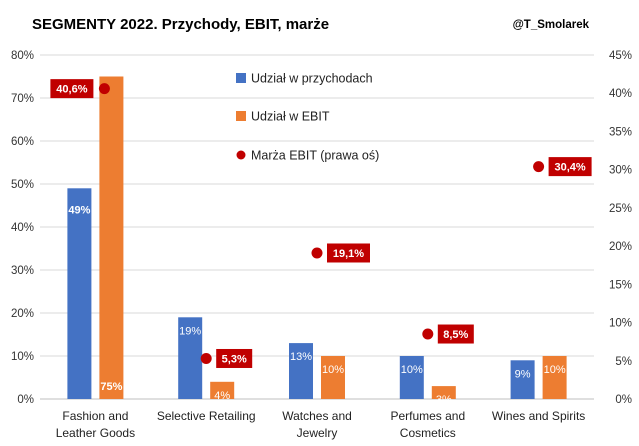 The height and width of the screenshot is (446, 639). I want to click on chart-title: SEGMENTY 2022. Przychody, EBIT, marże, so click(180, 24).